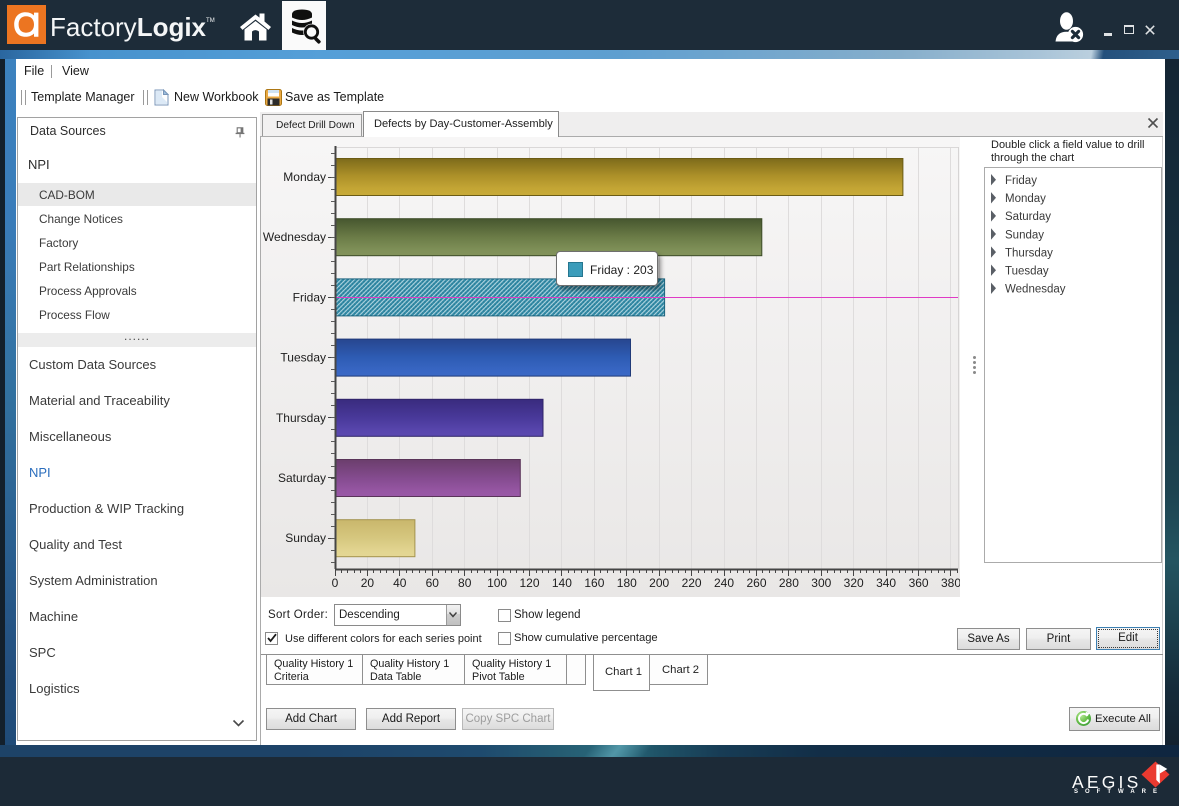 Image resolution: width=1179 pixels, height=806 pixels. What do you see at coordinates (950, 583) in the screenshot?
I see `svg-text: 380` at bounding box center [950, 583].